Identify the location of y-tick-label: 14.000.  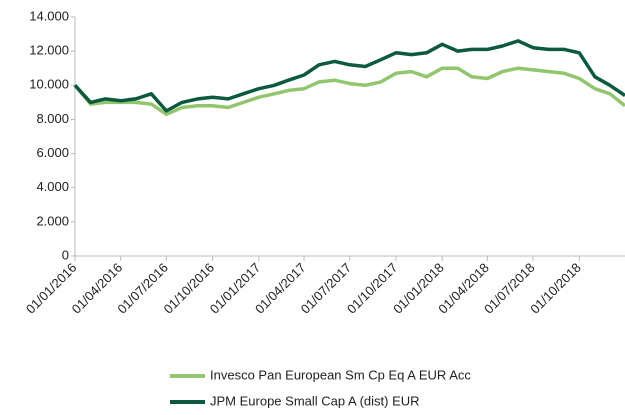
(49, 15).